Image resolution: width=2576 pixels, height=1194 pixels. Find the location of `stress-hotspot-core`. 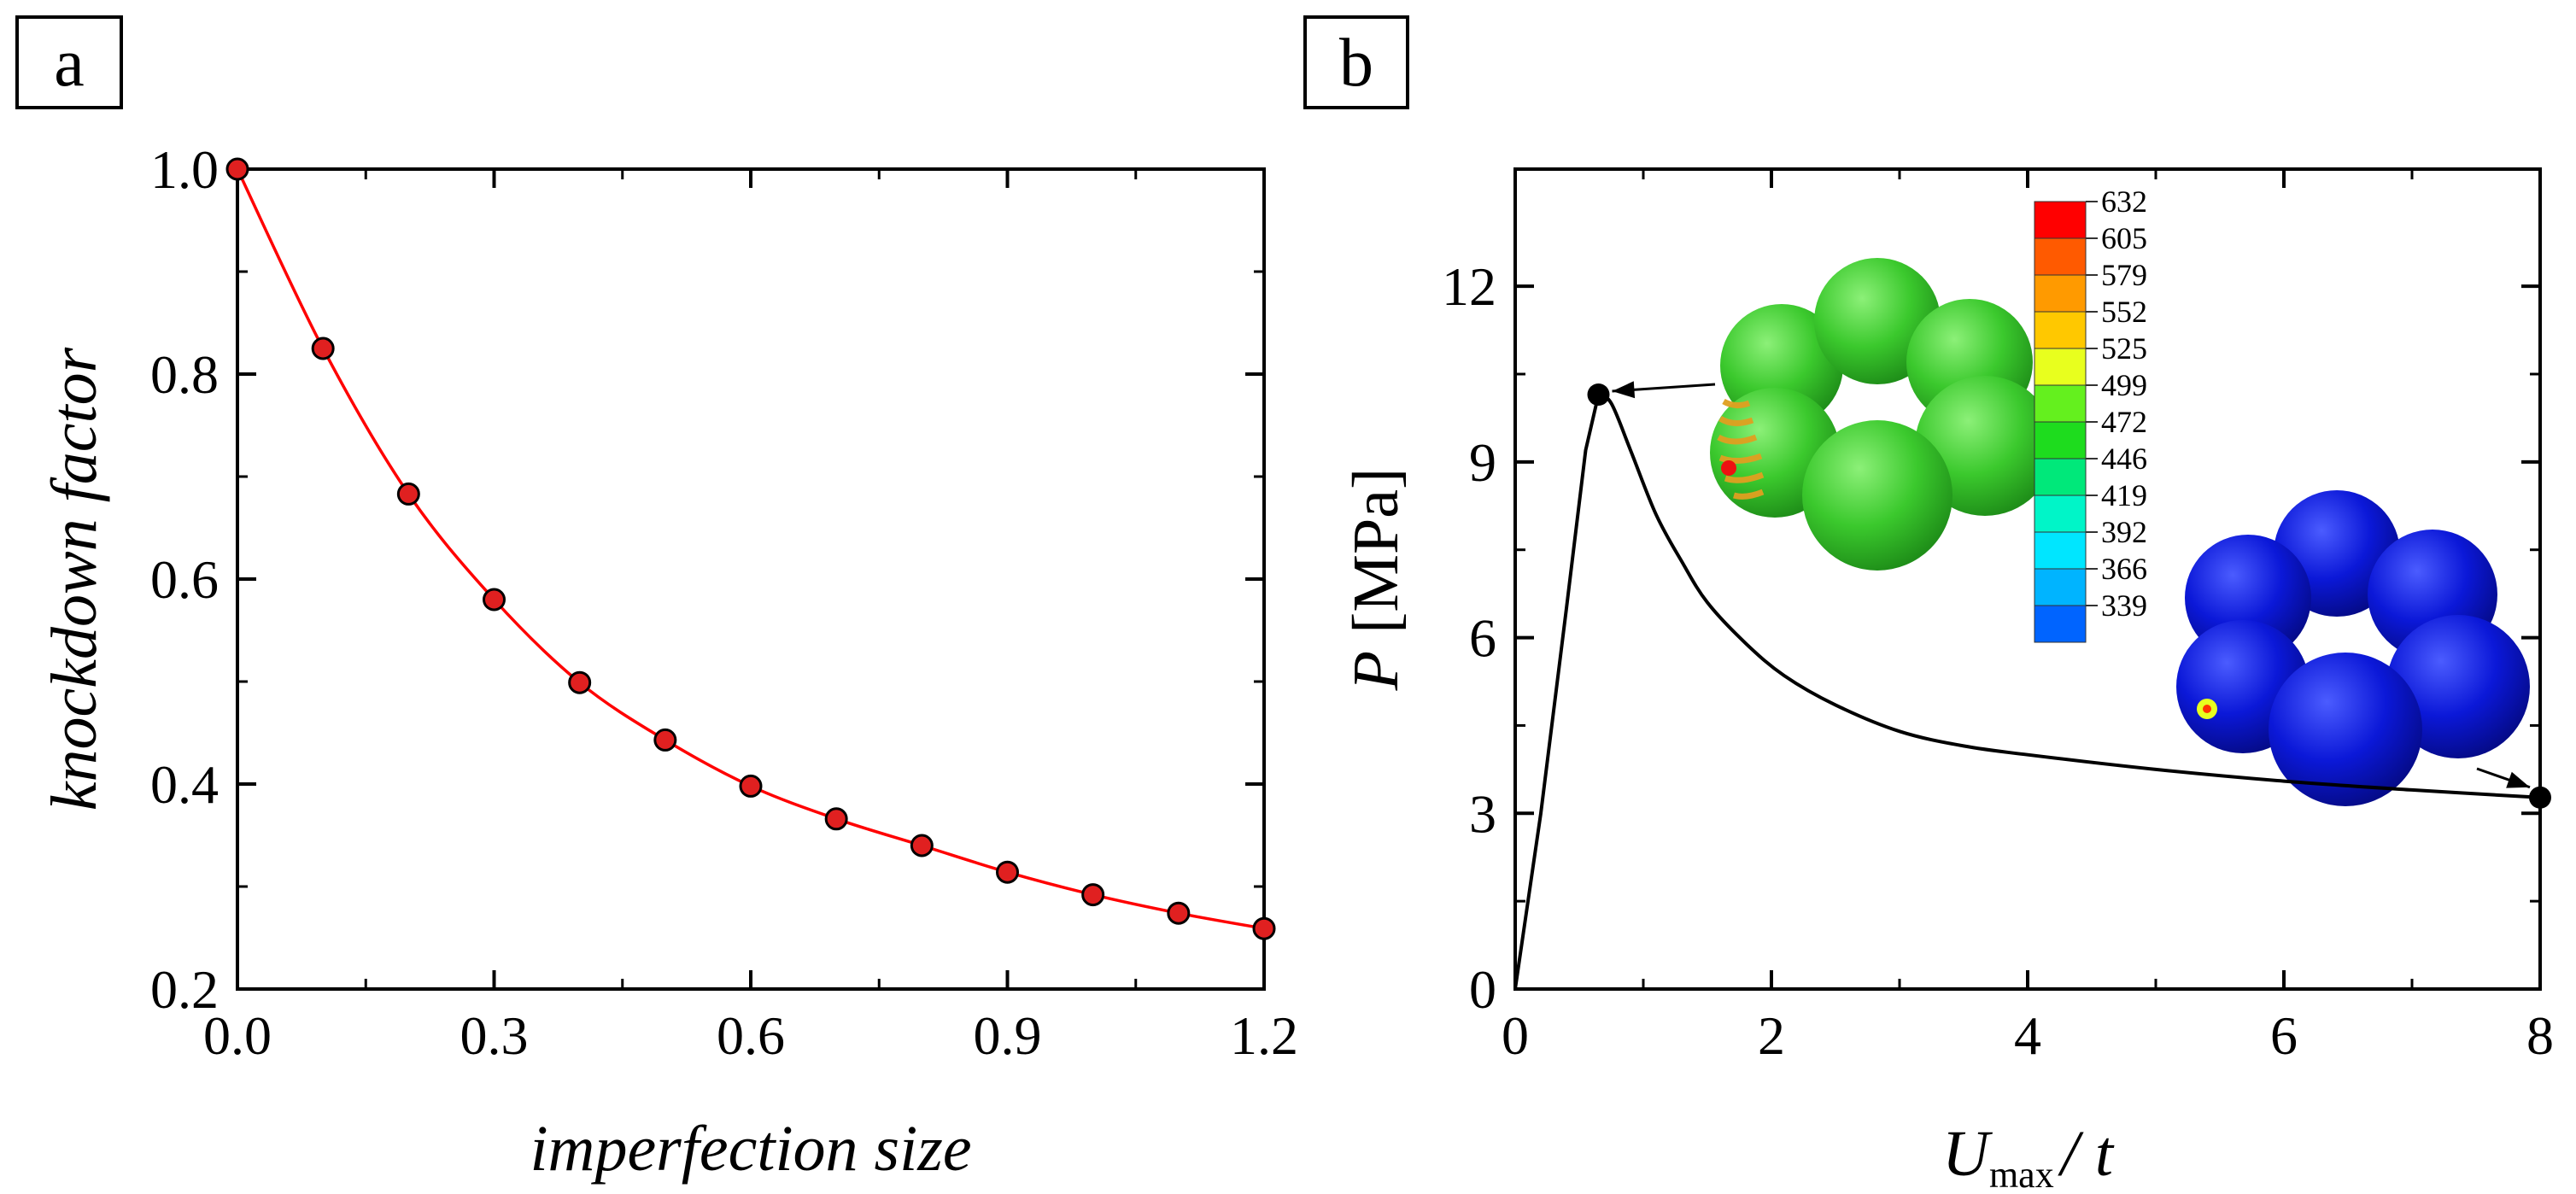

stress-hotspot-core is located at coordinates (2207, 709).